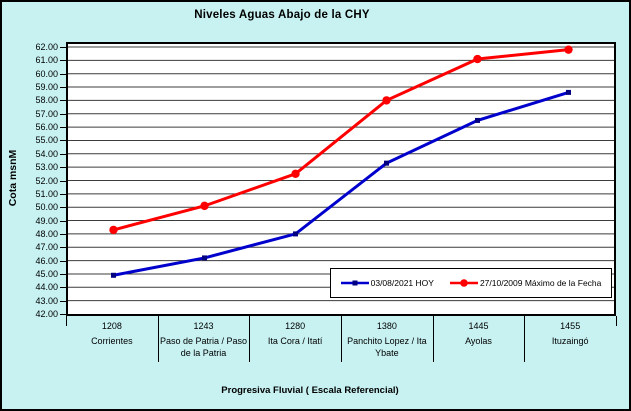 This screenshot has height=411, width=631. What do you see at coordinates (478, 326) in the screenshot?
I see `x-category-km: 1445` at bounding box center [478, 326].